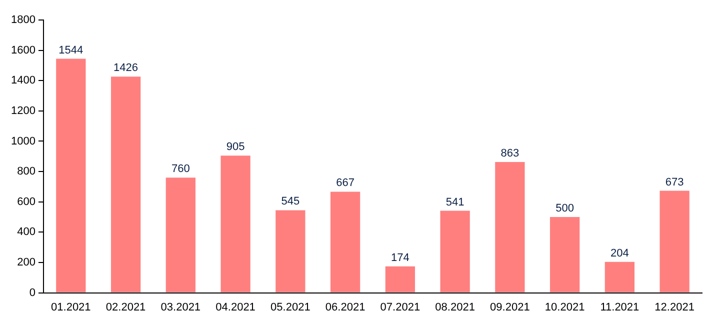  What do you see at coordinates (71, 307) in the screenshot?
I see `x-tick-label: 01.2021` at bounding box center [71, 307].